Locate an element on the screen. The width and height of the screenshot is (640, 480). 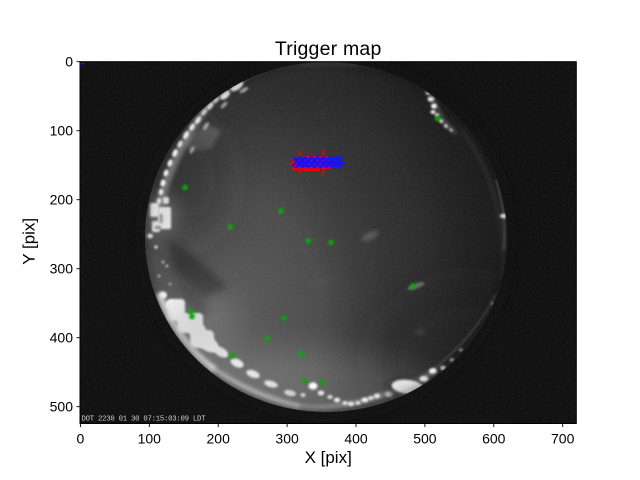
svg-text: Trigger map is located at coordinates (328, 49).